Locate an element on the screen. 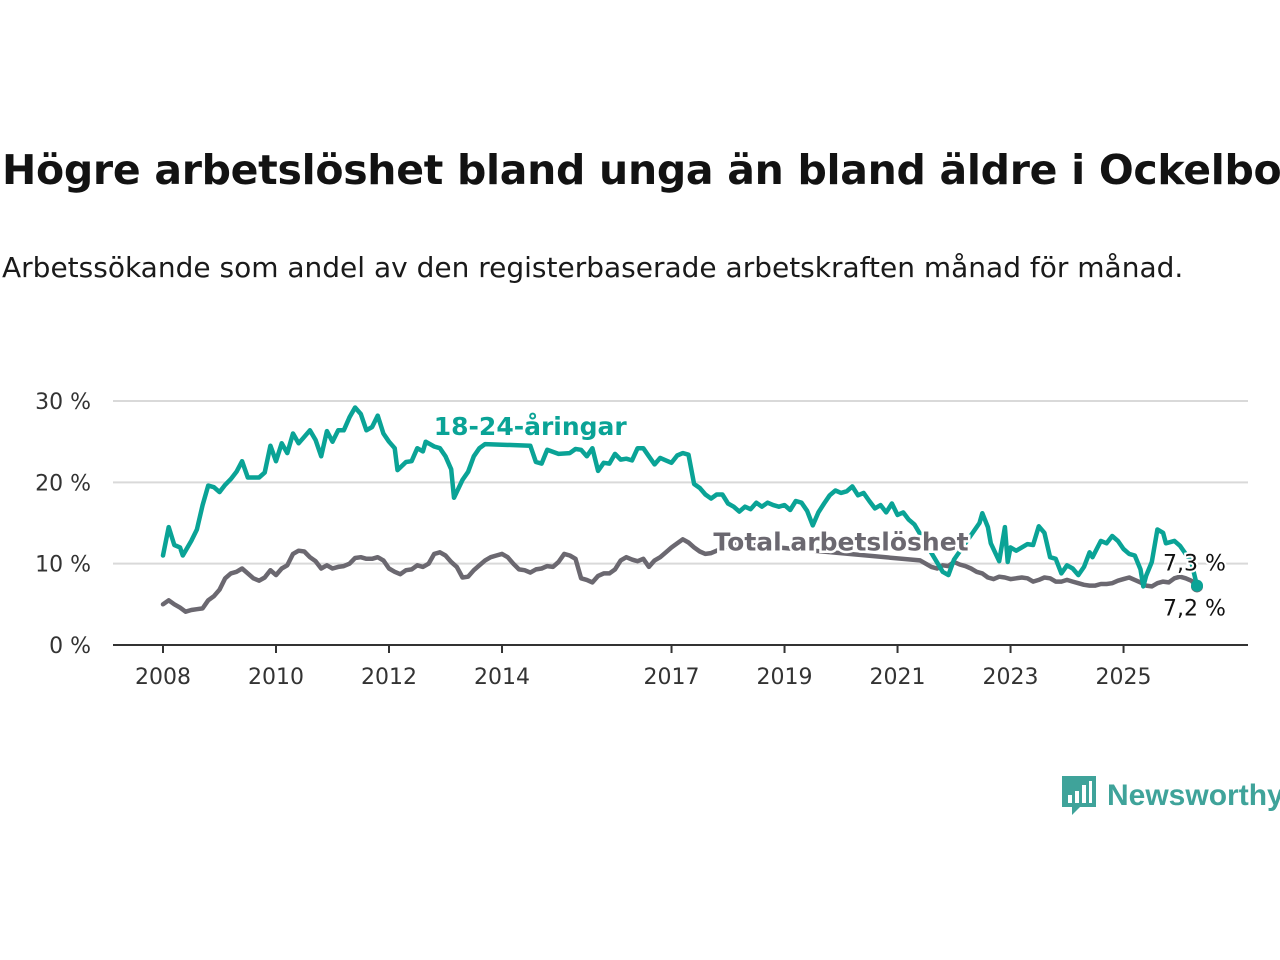 This screenshot has width=1280, height=960. series-label: 18-24-åringar is located at coordinates (531, 426).